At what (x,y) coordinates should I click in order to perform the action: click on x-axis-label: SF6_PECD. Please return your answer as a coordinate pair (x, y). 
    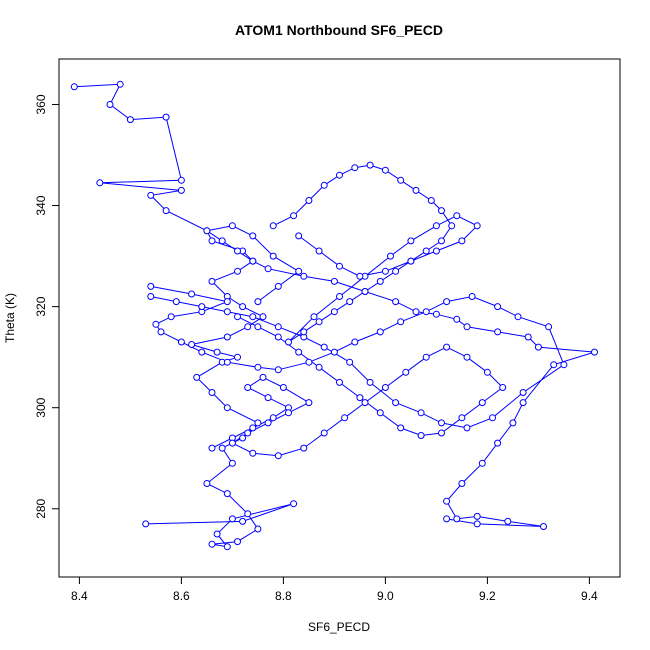
    Looking at the image, I should click on (339, 627).